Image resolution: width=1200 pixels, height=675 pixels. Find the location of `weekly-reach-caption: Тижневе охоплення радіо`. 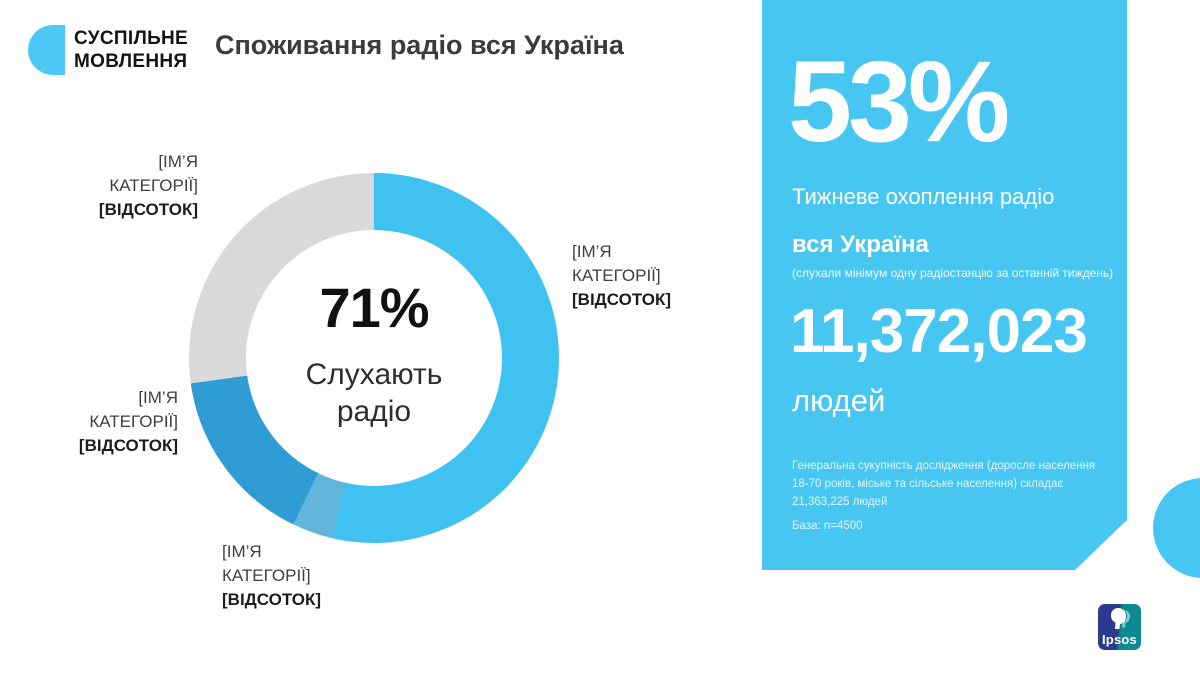

weekly-reach-caption: Тижневе охоплення радіо is located at coordinates (923, 196).